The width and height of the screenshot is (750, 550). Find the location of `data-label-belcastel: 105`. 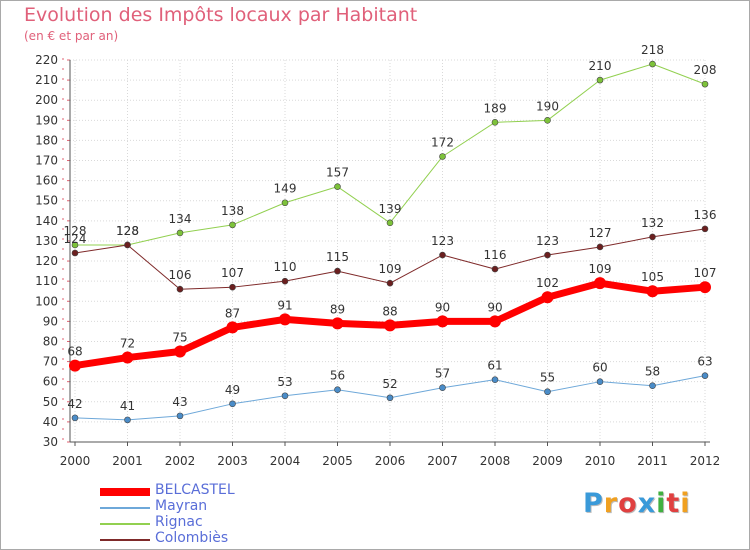

data-label-belcastel: 105 is located at coordinates (652, 277).